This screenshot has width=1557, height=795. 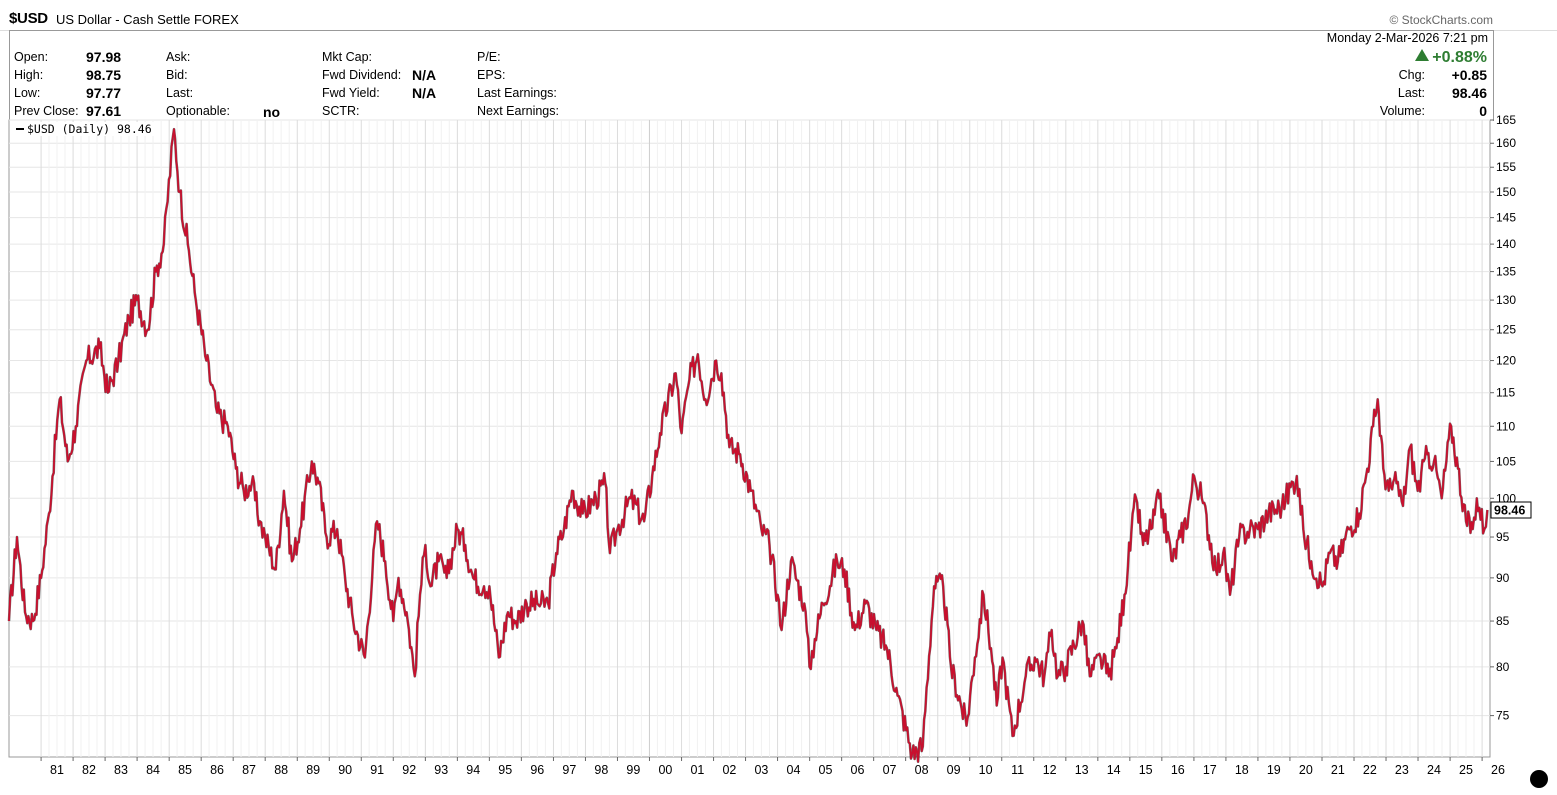 I want to click on y-tick-label: 85, so click(x=1503, y=621).